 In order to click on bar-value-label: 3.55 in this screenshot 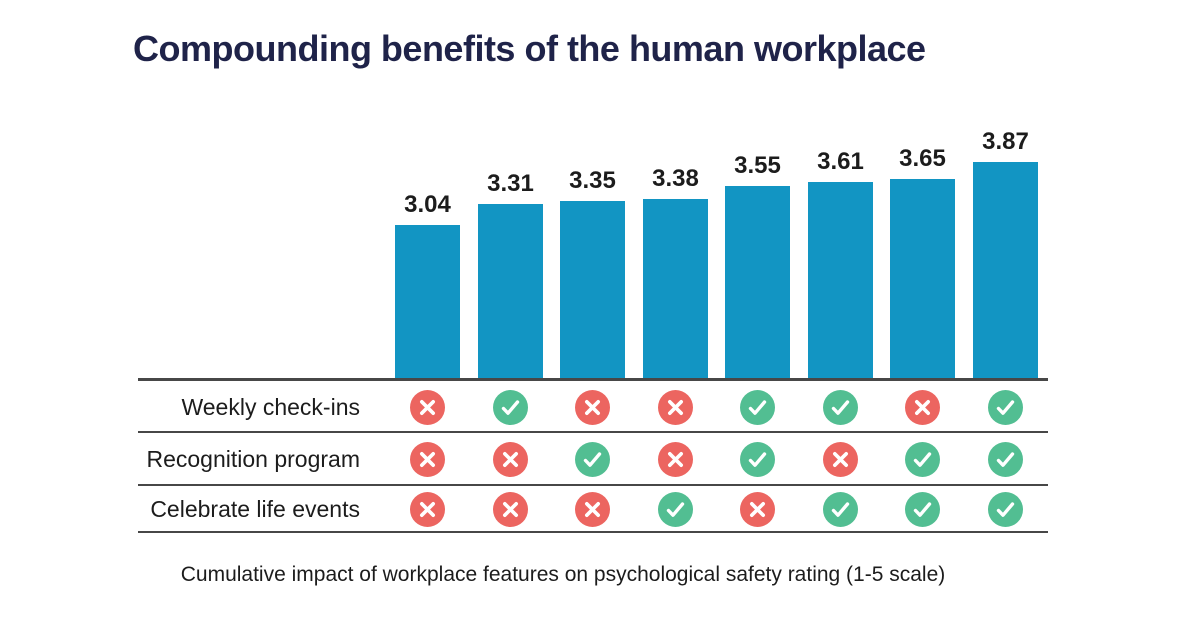, I will do `click(757, 165)`.